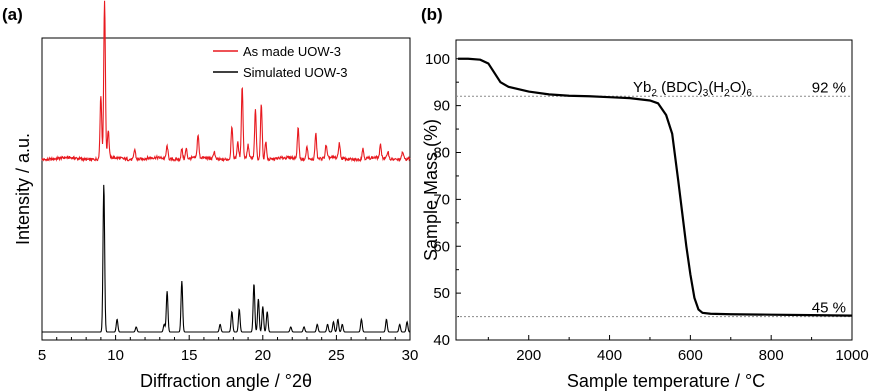  I want to click on x-tick-label: 20, so click(262, 355).